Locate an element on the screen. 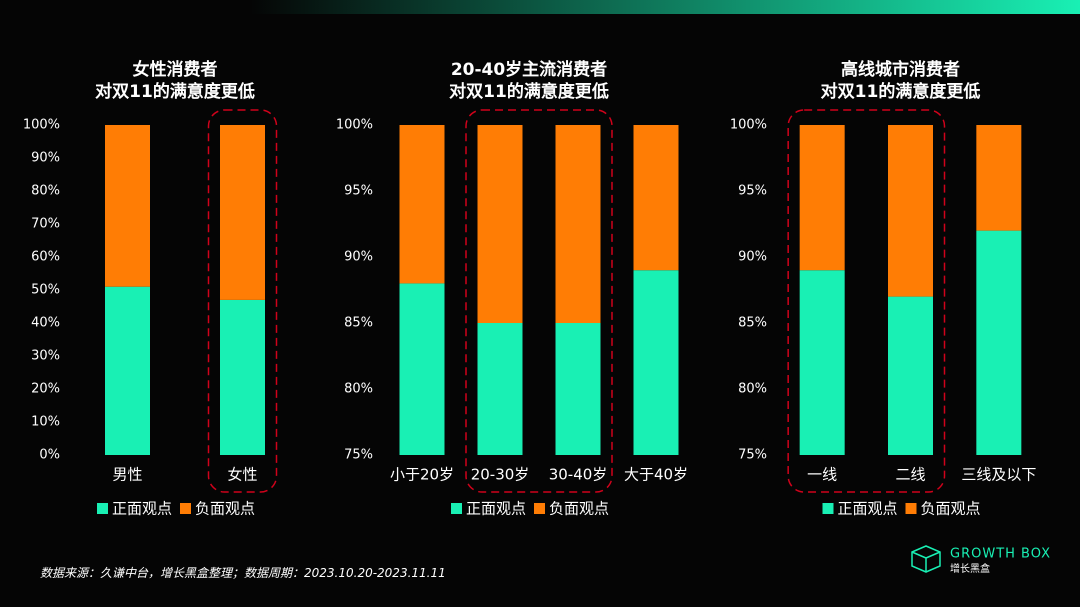  chart-title: 20-40岁主流消费者 is located at coordinates (529, 69).